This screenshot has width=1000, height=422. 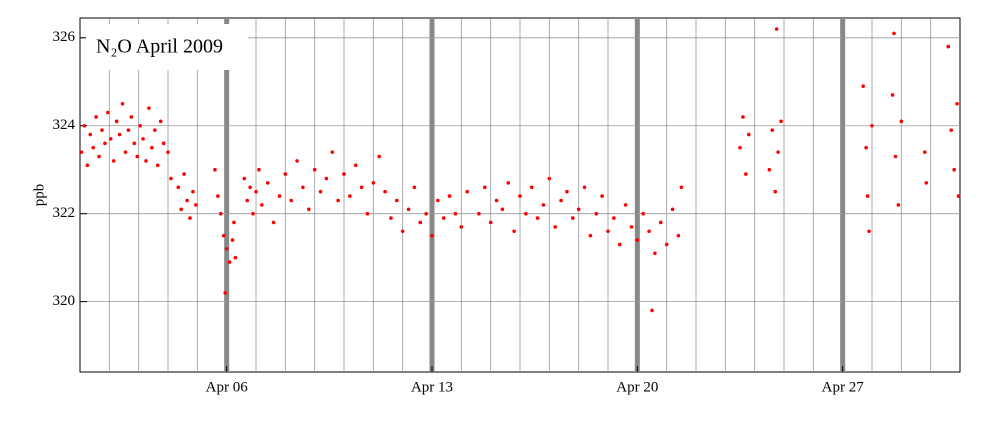 I want to click on y-axis-label: ppb, so click(x=39, y=195).